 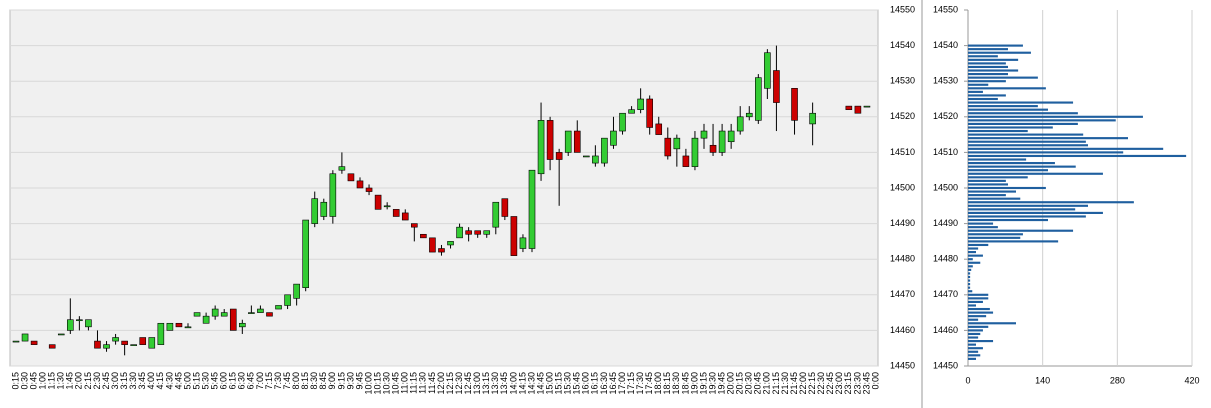 I want to click on x-tick-label: 22:15, so click(x=812, y=383).